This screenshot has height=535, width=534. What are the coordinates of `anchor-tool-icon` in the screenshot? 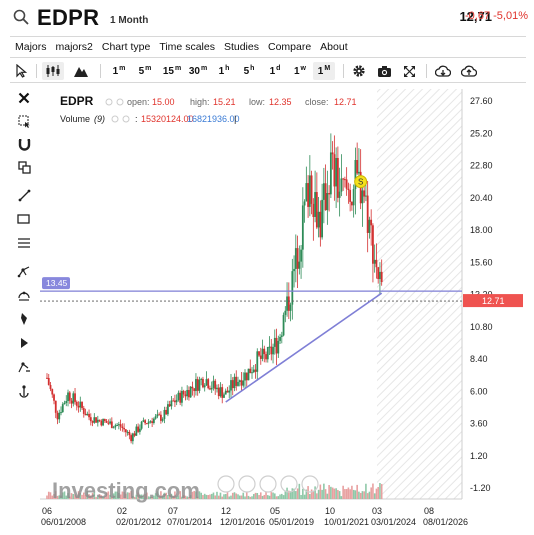 It's located at (24, 391).